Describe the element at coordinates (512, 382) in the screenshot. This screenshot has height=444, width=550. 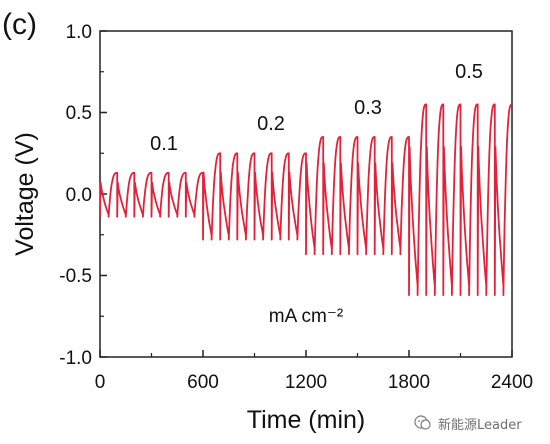
I see `x-tick-label: 2400` at that location.